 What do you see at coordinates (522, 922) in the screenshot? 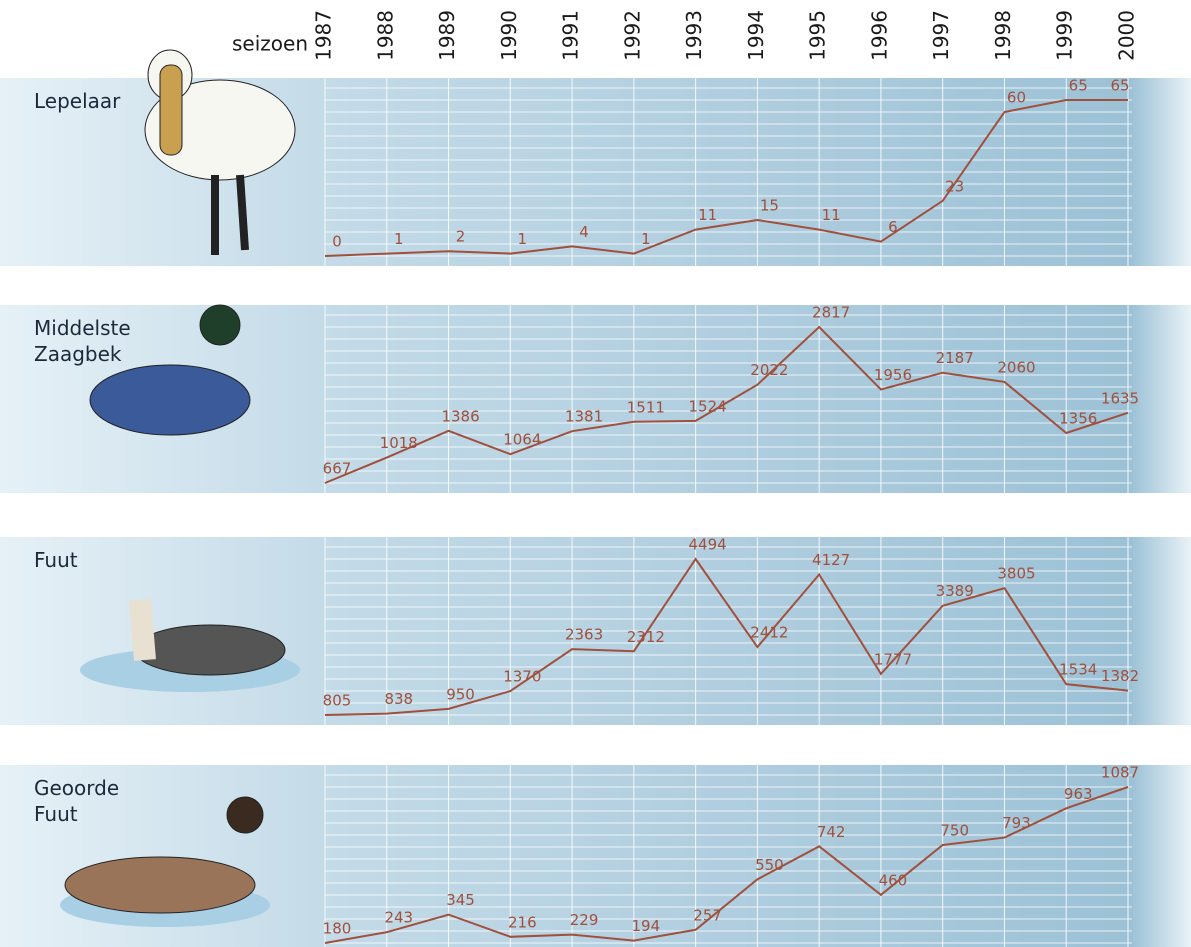
I see `data-label: 216` at bounding box center [522, 922].